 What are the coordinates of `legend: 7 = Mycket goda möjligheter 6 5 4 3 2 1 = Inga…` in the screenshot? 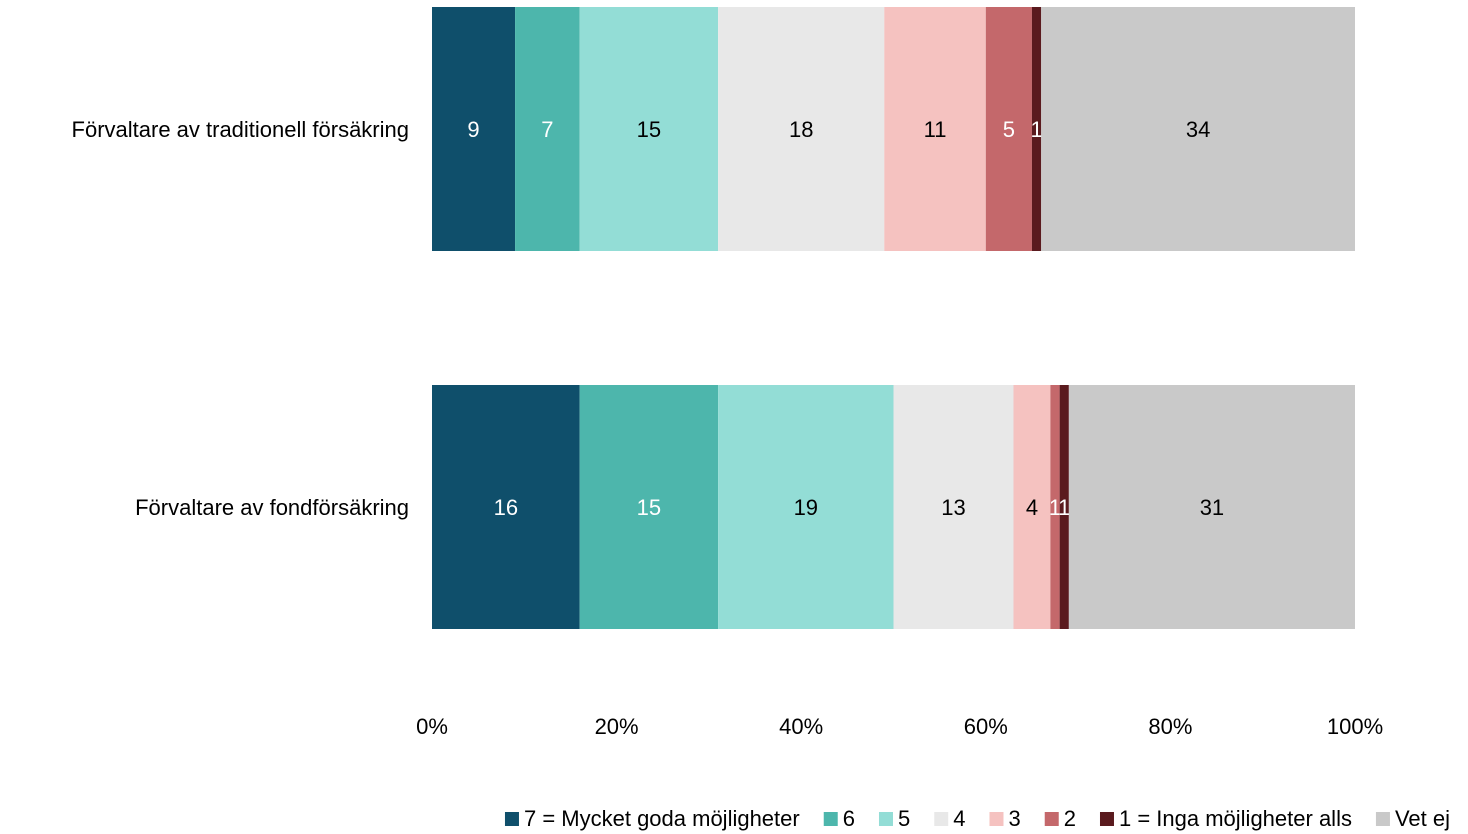 It's located at (977, 818).